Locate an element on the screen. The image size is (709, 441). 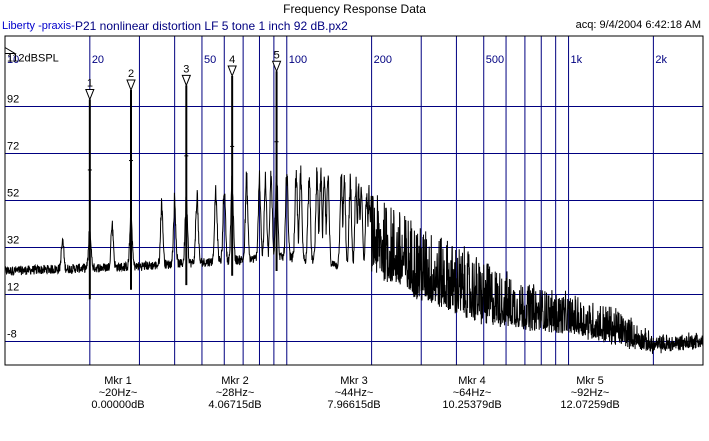
reference-arrow-icon is located at coordinates (10, 50).